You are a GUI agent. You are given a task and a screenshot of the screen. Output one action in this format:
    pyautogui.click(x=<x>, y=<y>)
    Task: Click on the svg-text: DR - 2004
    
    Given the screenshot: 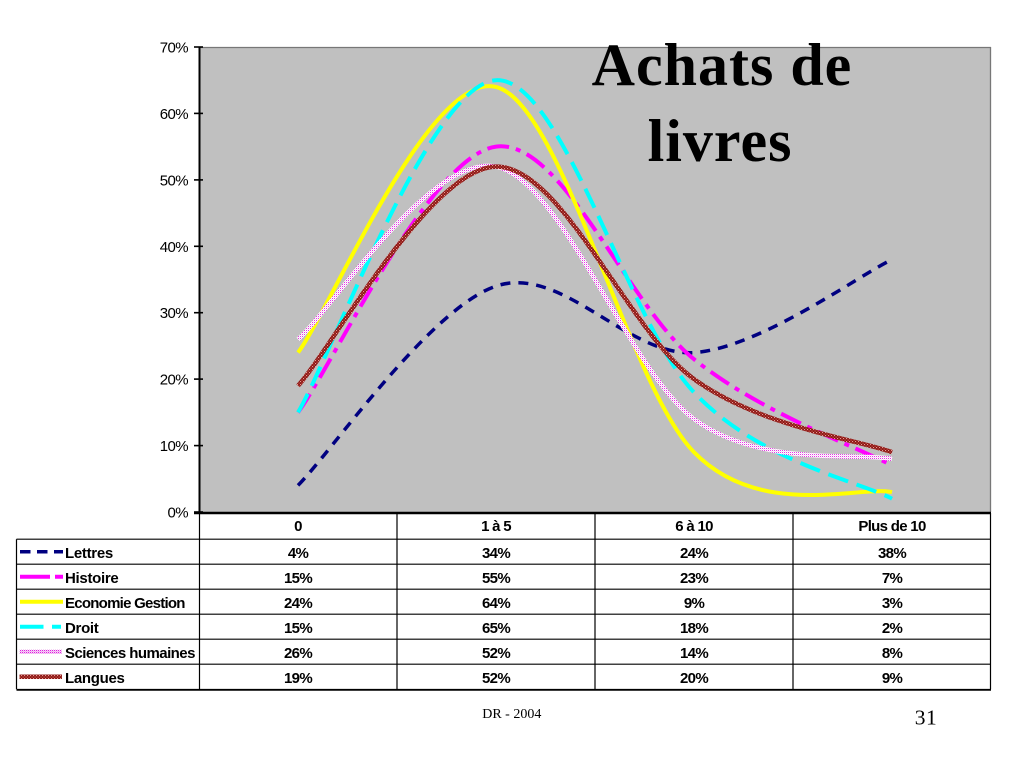 What is the action you would take?
    pyautogui.click(x=511, y=714)
    